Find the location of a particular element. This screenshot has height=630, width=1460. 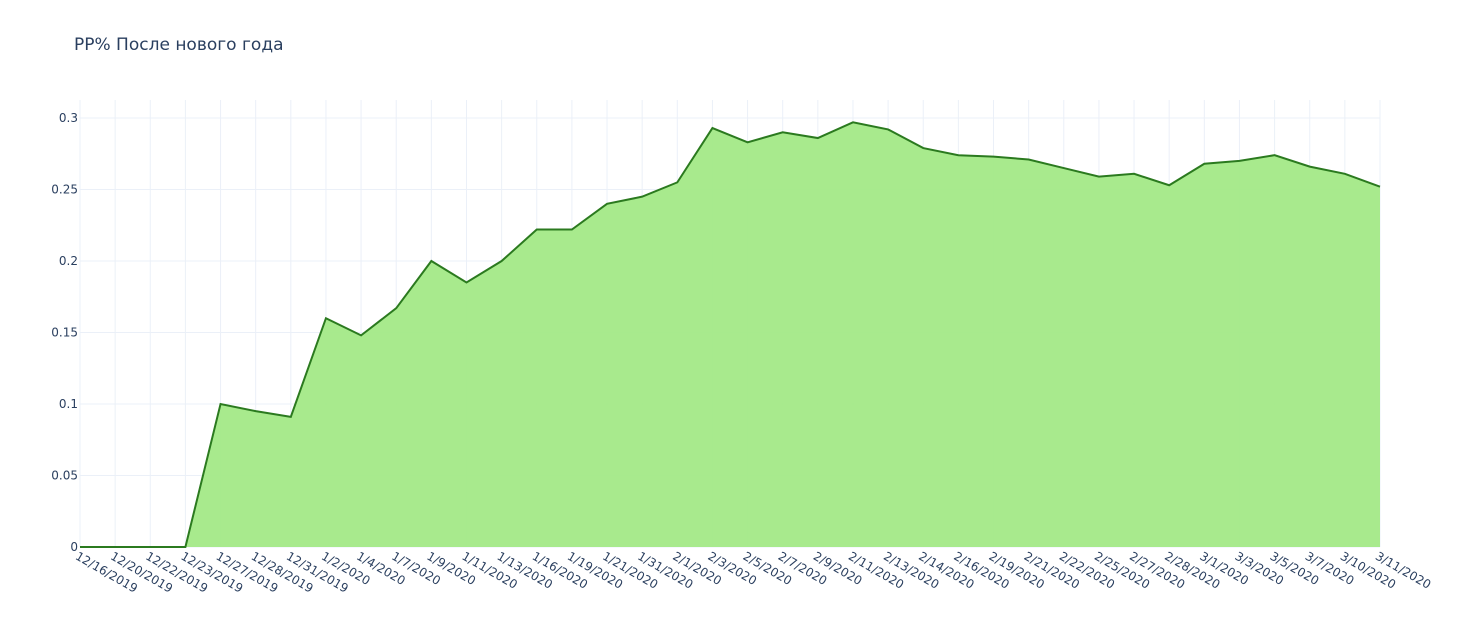

y-tick-label: 0.1 is located at coordinates (68, 404).